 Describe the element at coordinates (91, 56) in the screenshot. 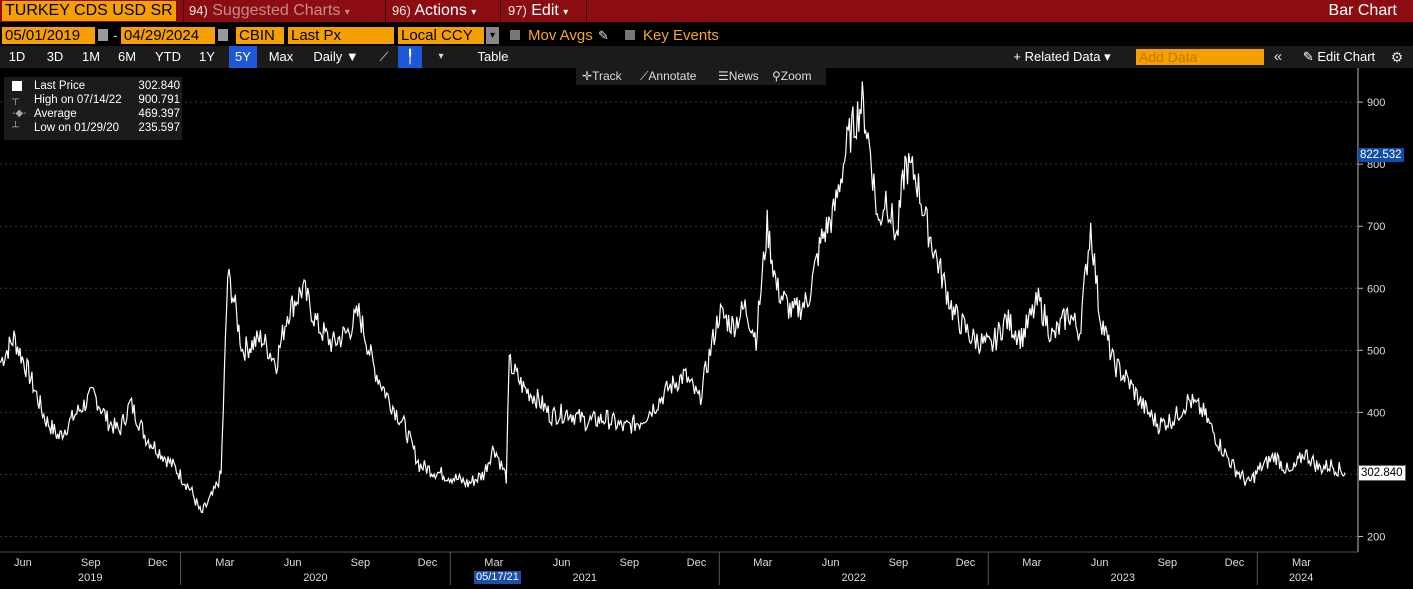

I see `range-1m-button: 1M` at that location.